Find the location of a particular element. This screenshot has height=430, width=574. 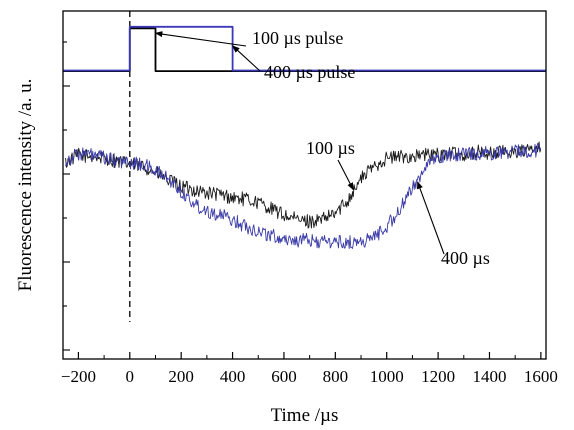

series-line-400-s-pulse is located at coordinates (304, 48).